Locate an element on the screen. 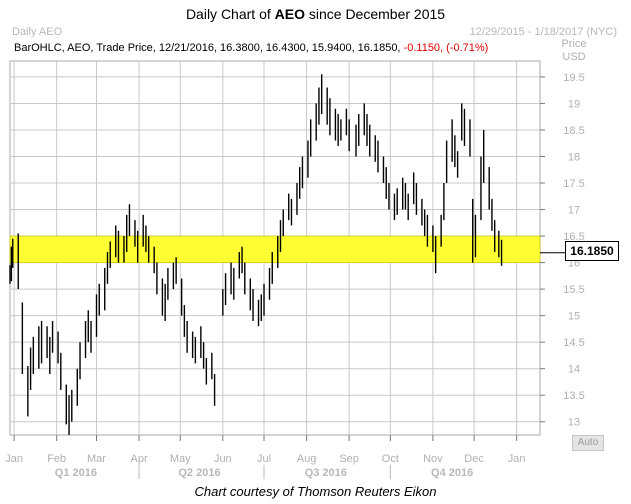 The height and width of the screenshot is (504, 631). y-tick-label: 17 is located at coordinates (574, 211).